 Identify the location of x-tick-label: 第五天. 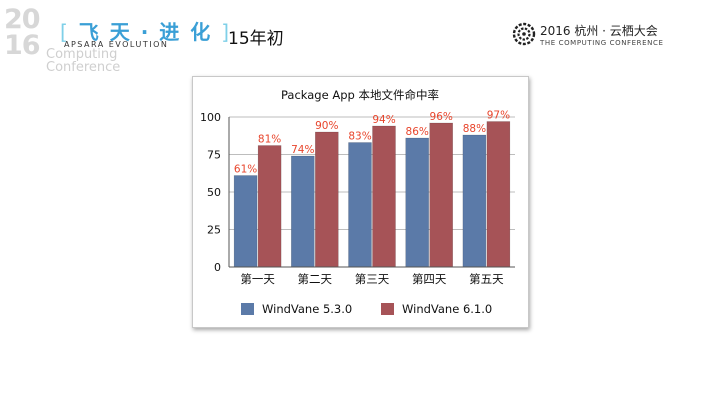
(486, 279).